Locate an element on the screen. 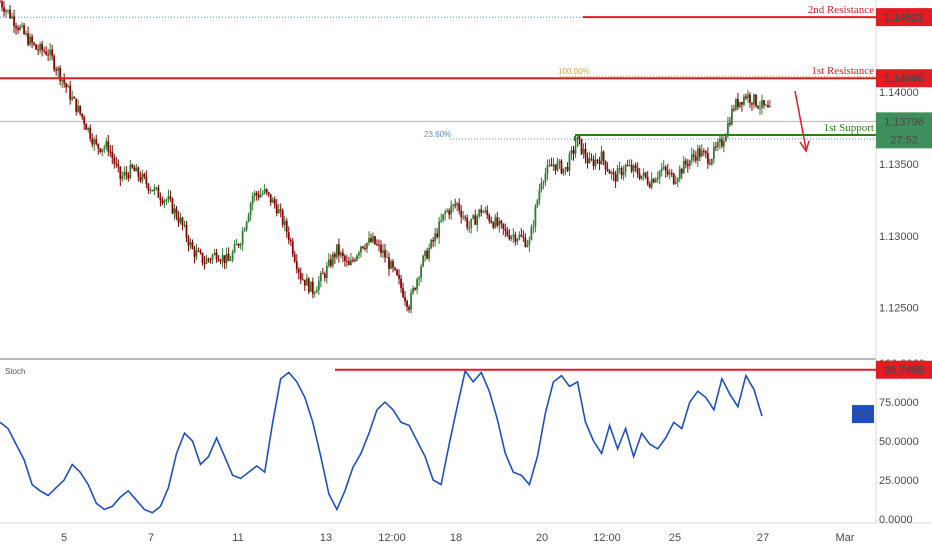 Image resolution: width=932 pixels, height=550 pixels. price-tick-label: 1.14000 is located at coordinates (899, 93).